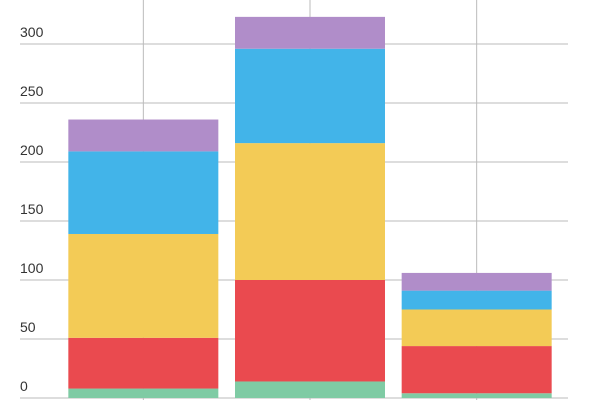 The height and width of the screenshot is (400, 600). I want to click on y-tick-label: 250, so click(32, 91).